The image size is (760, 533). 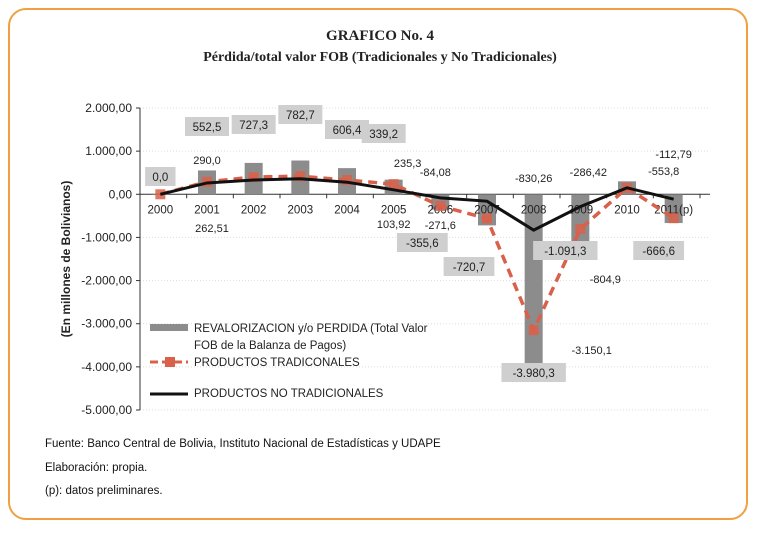 I want to click on x-tick-label: 2001, so click(x=207, y=210).